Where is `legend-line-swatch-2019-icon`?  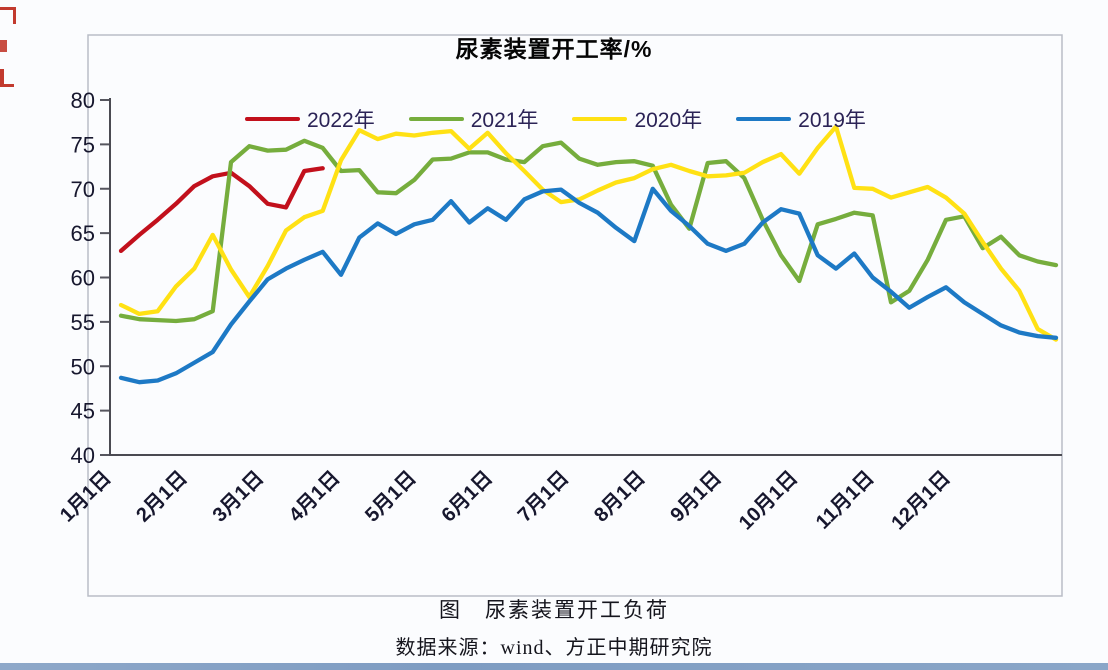 legend-line-swatch-2019-icon is located at coordinates (764, 119).